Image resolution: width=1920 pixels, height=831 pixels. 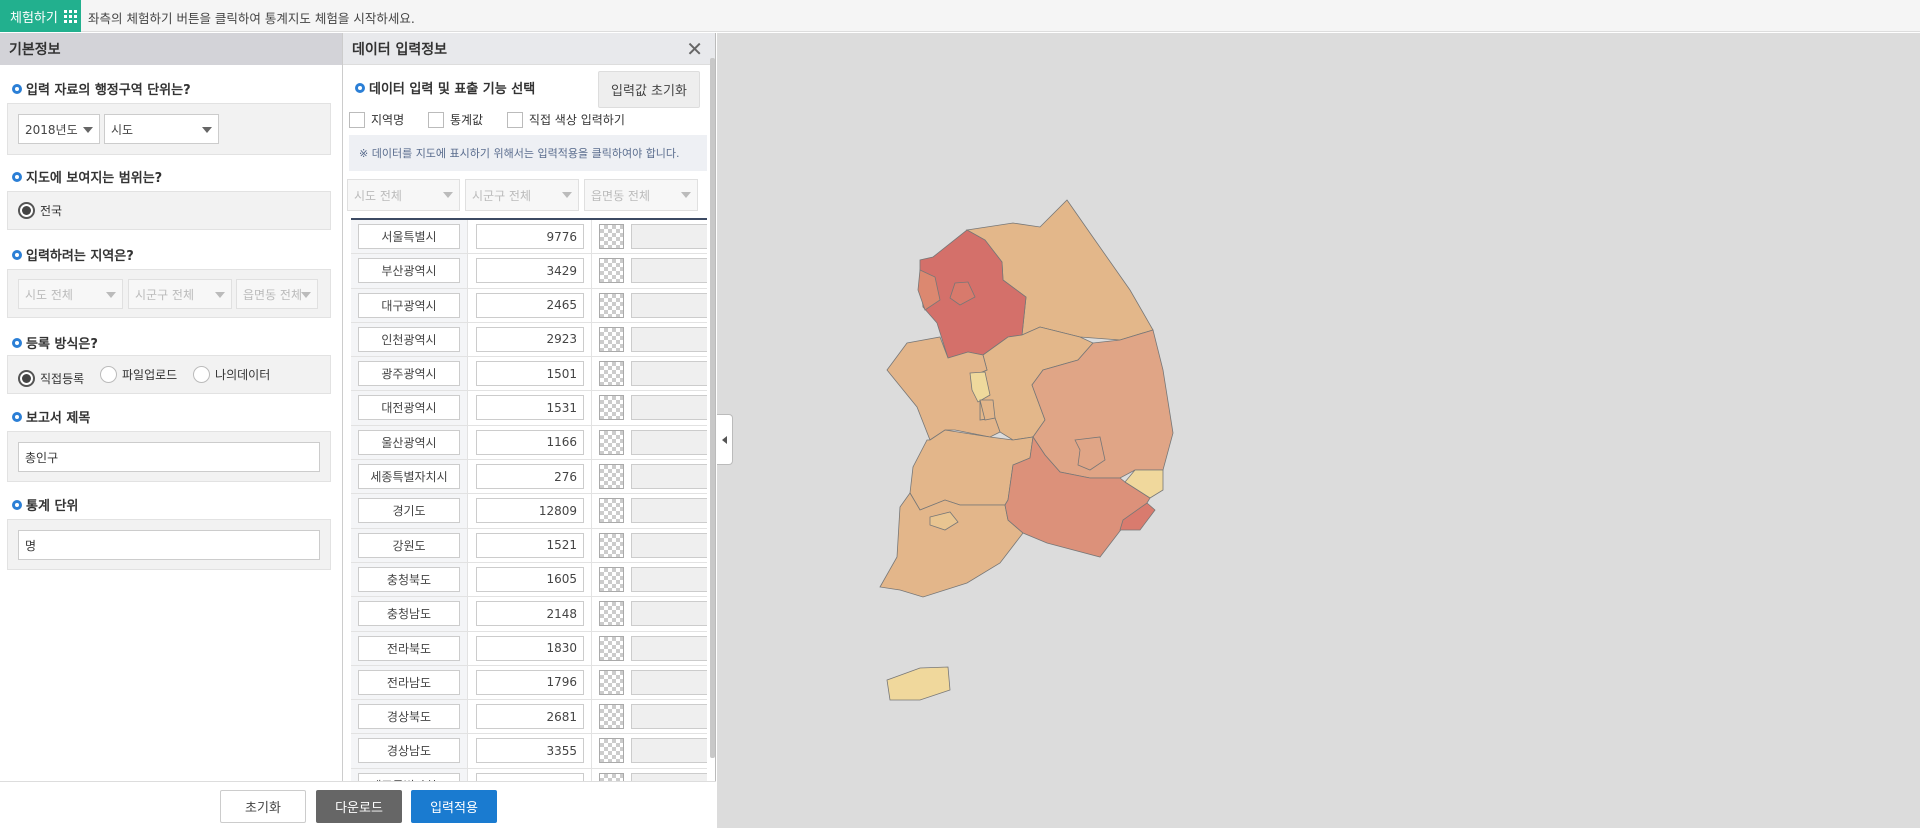 What do you see at coordinates (409, 339) in the screenshot?
I see `region-name-field: 인천광역시` at bounding box center [409, 339].